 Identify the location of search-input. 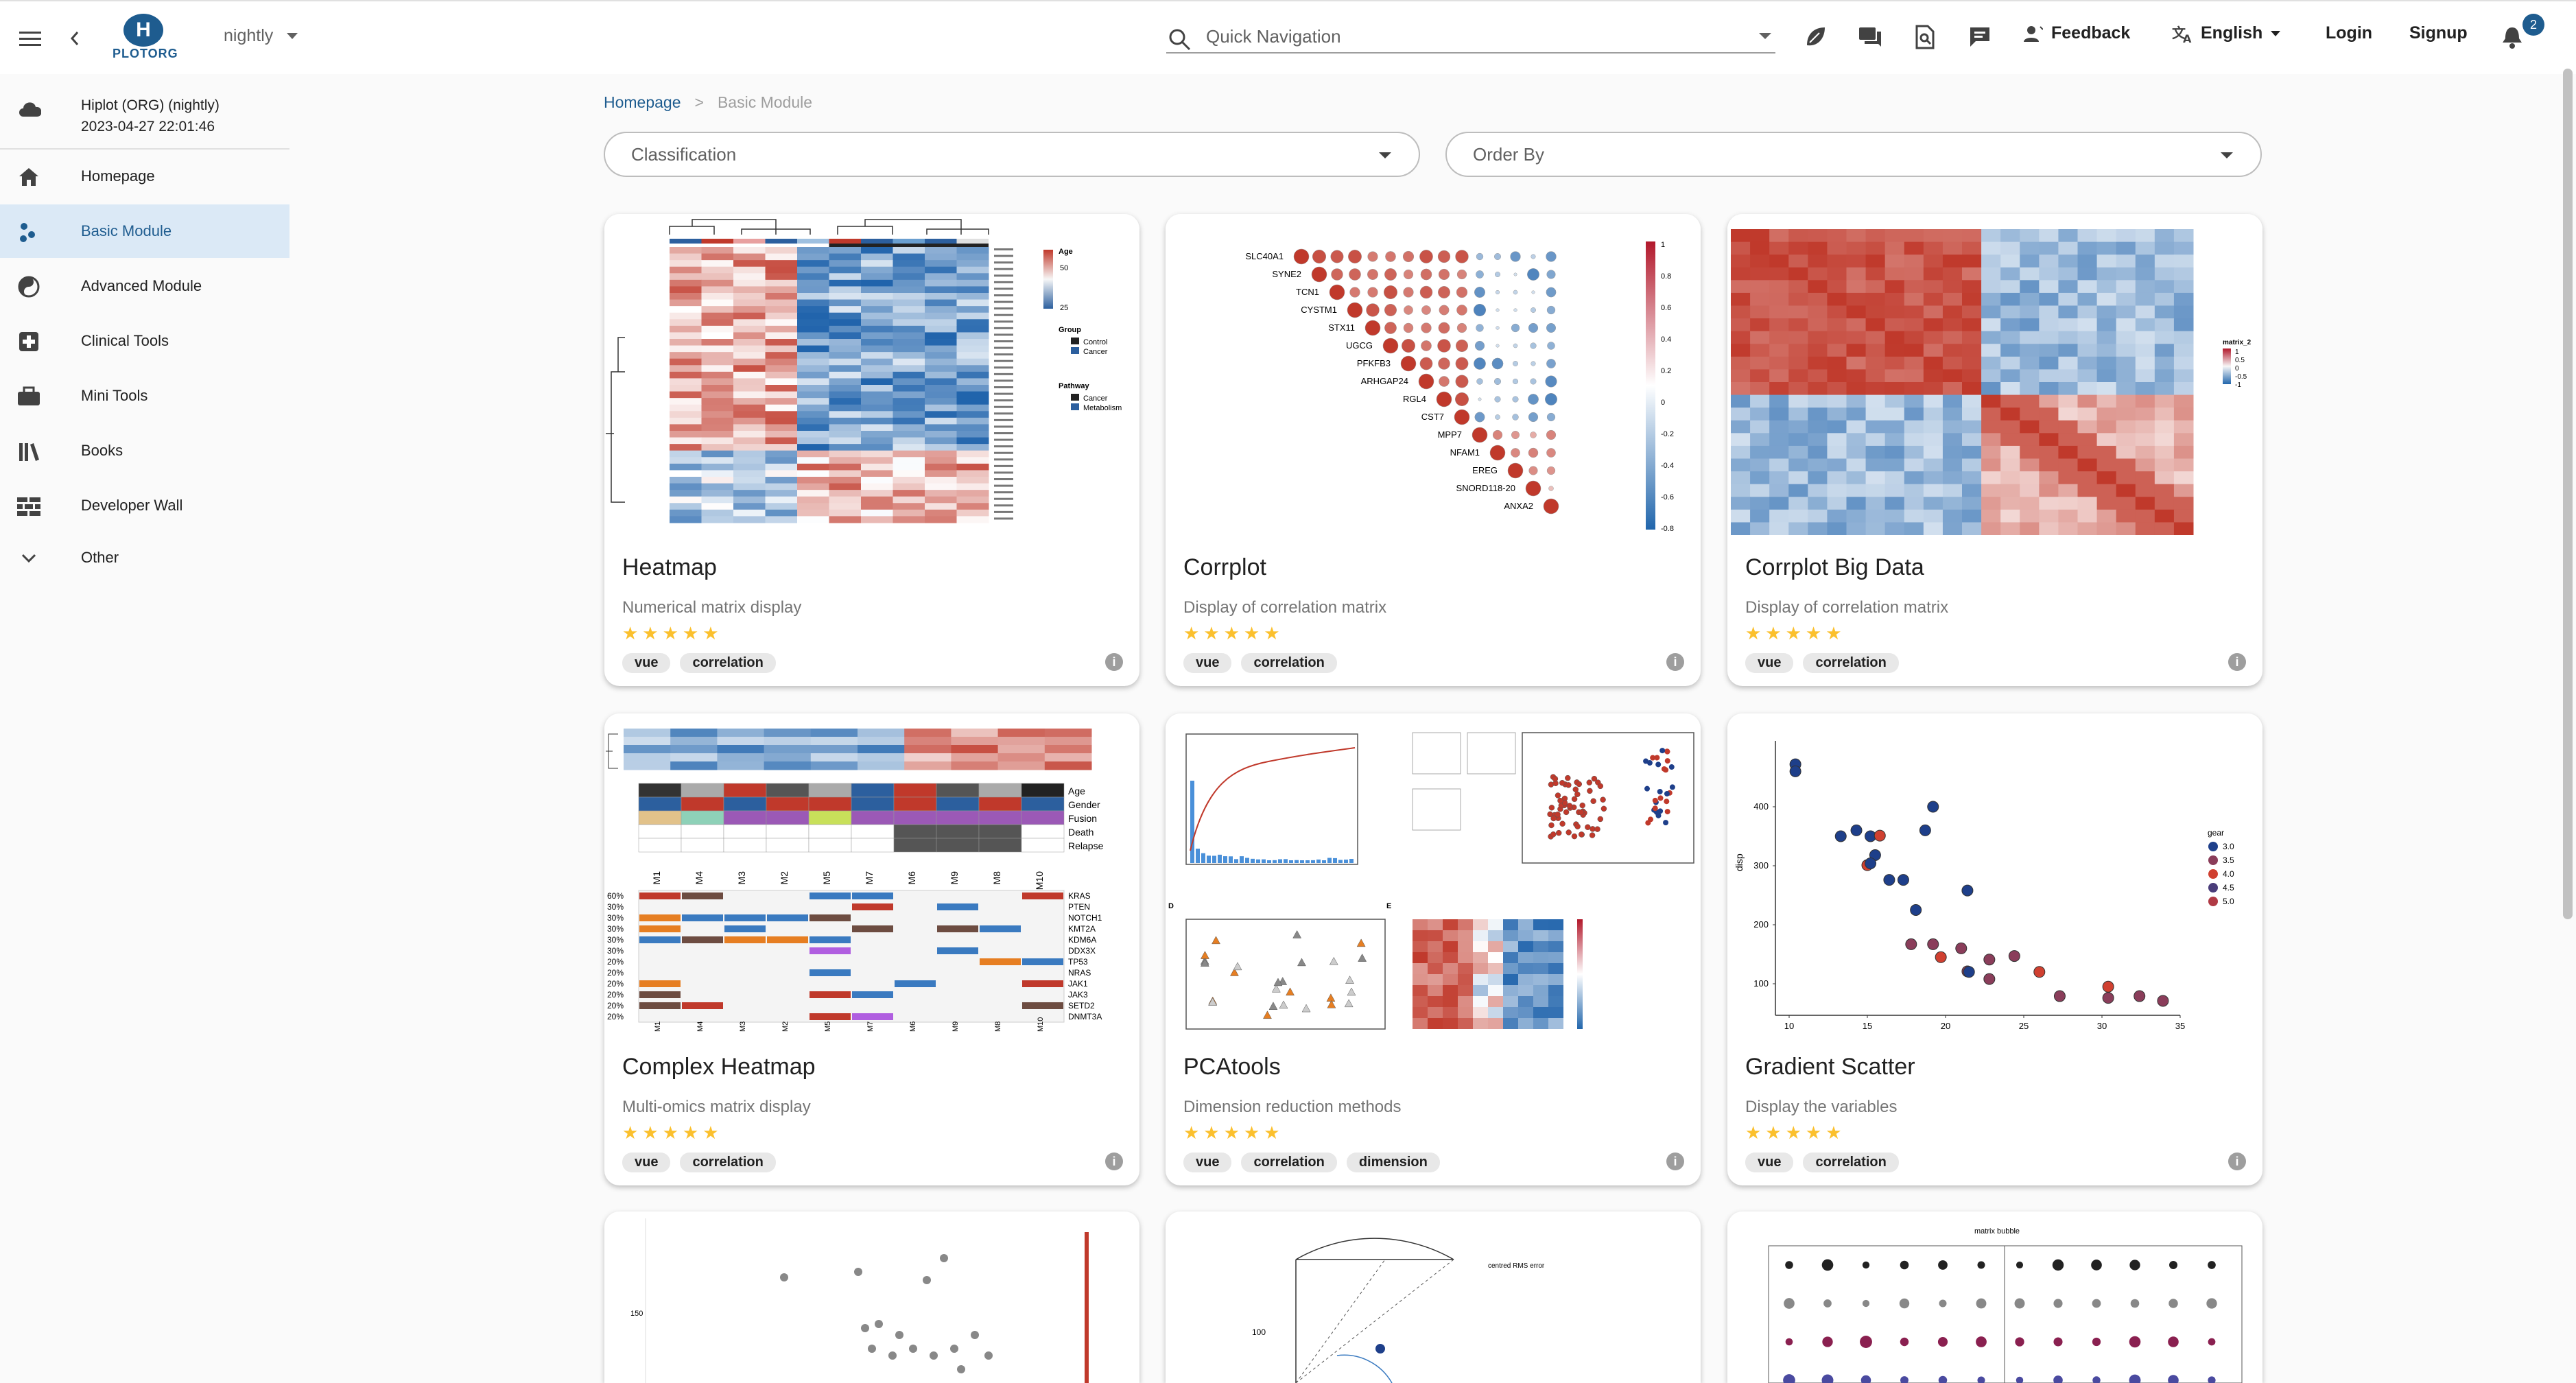
(1466, 36).